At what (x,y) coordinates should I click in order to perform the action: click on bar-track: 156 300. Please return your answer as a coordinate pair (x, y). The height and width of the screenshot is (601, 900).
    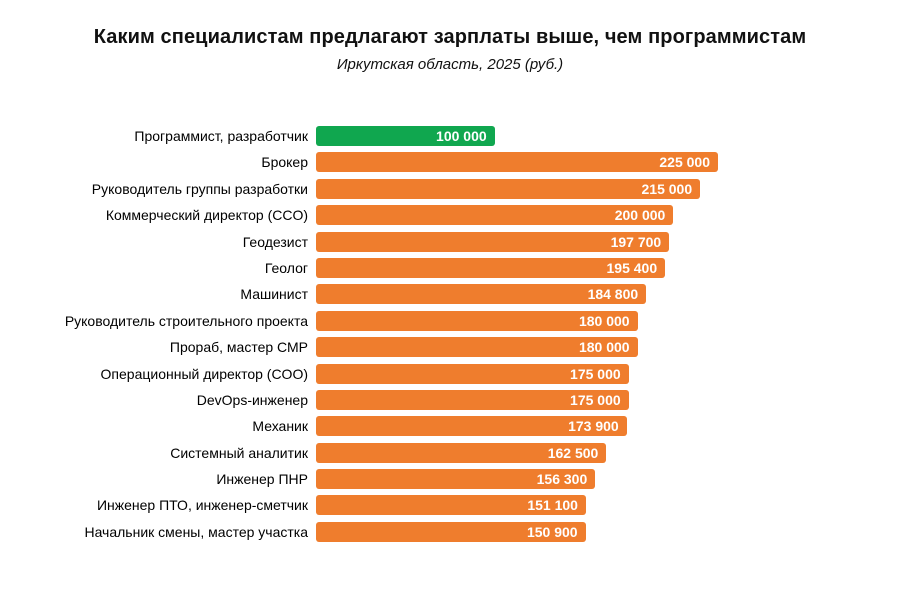
    Looking at the image, I should click on (517, 479).